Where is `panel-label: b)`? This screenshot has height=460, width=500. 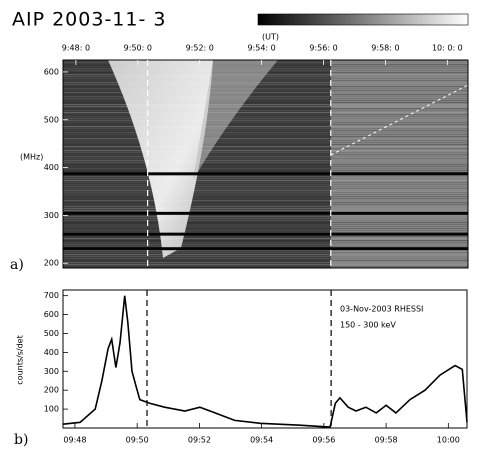 panel-label: b) is located at coordinates (21, 440).